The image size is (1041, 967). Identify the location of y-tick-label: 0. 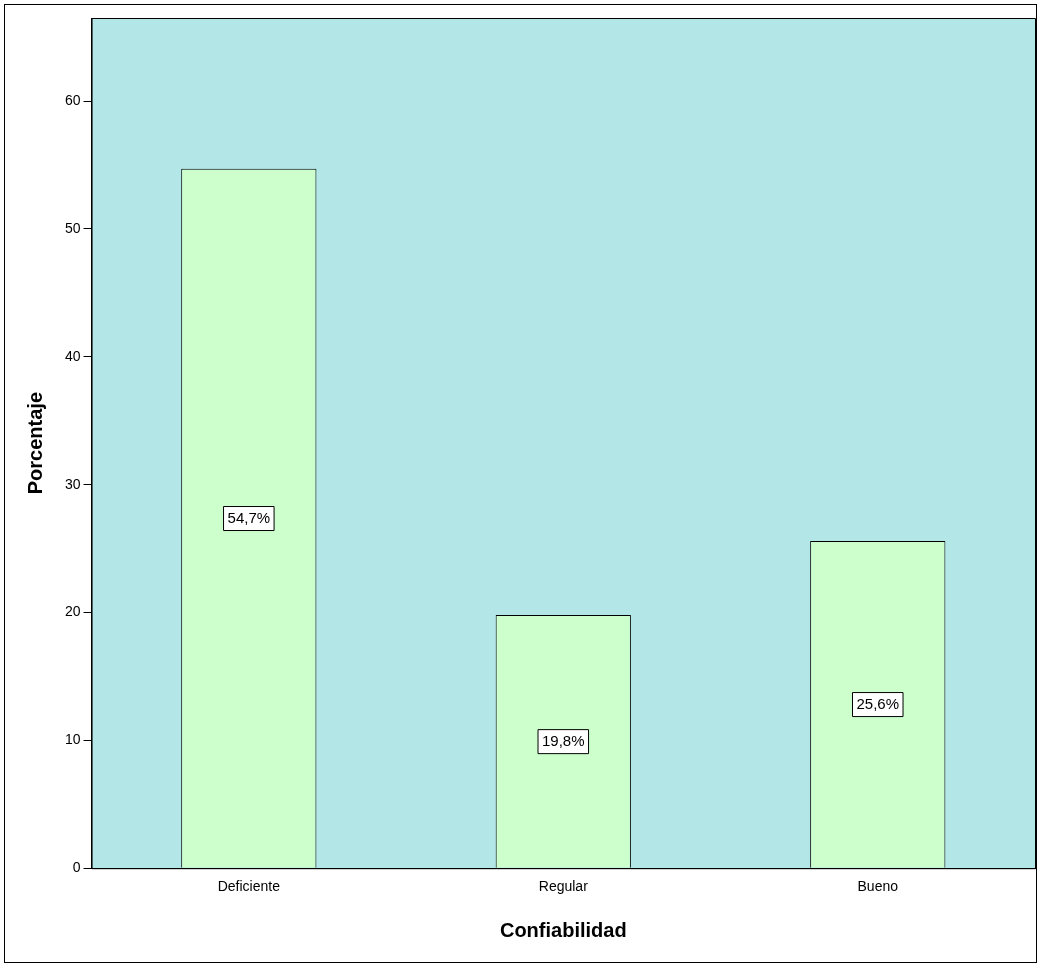
(76, 867).